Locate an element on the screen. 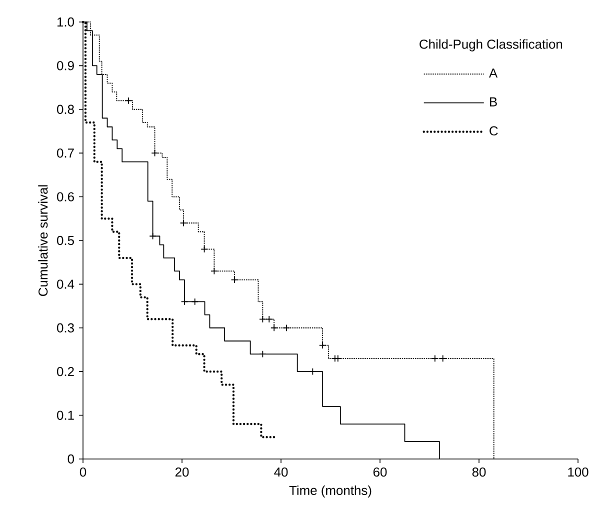  x-axis-title: Time (months) is located at coordinates (330, 491).